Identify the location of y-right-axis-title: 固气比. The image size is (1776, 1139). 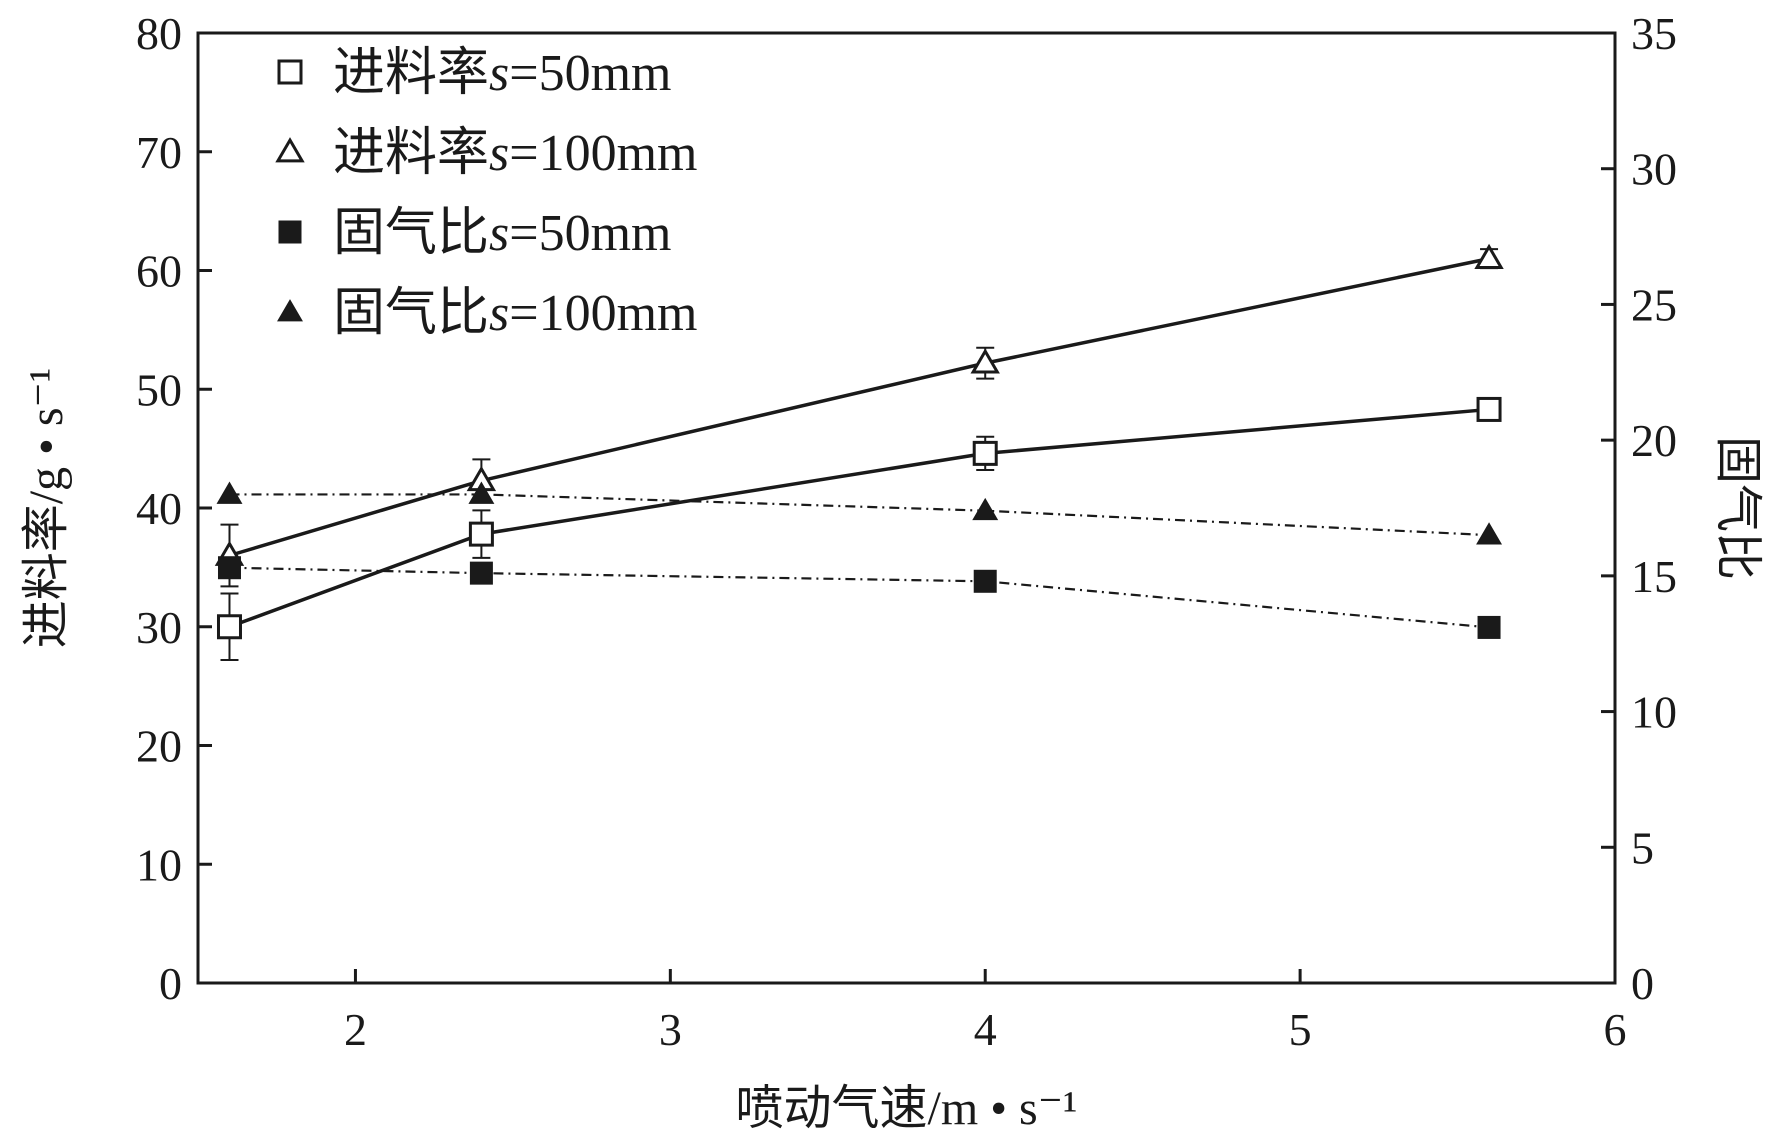
(1737, 508).